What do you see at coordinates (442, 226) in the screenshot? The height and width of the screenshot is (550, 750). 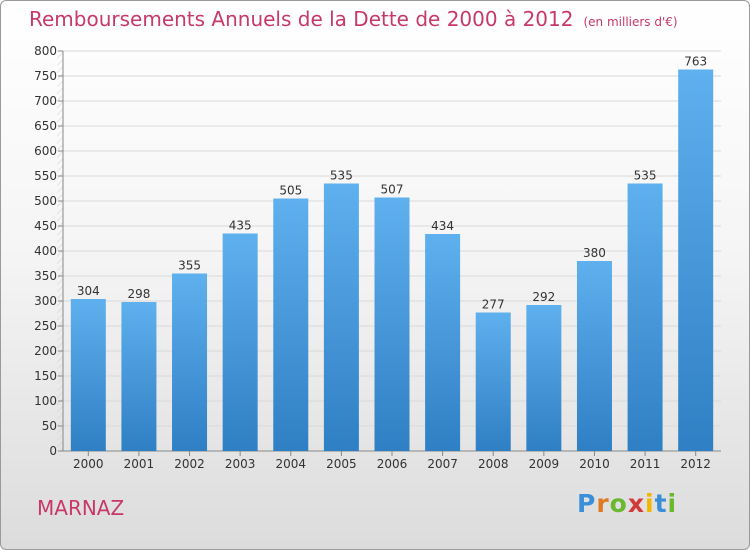 I see `data-label: 434` at bounding box center [442, 226].